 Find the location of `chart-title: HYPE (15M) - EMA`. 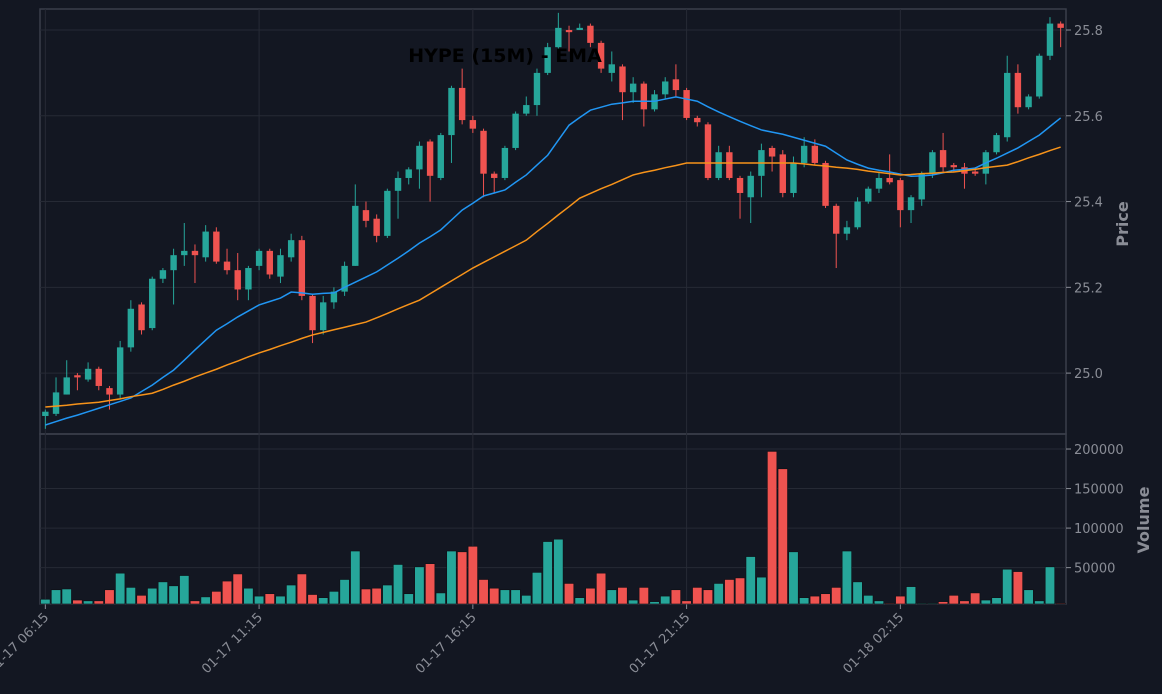

chart-title: HYPE (15M) - EMA is located at coordinates (505, 56).